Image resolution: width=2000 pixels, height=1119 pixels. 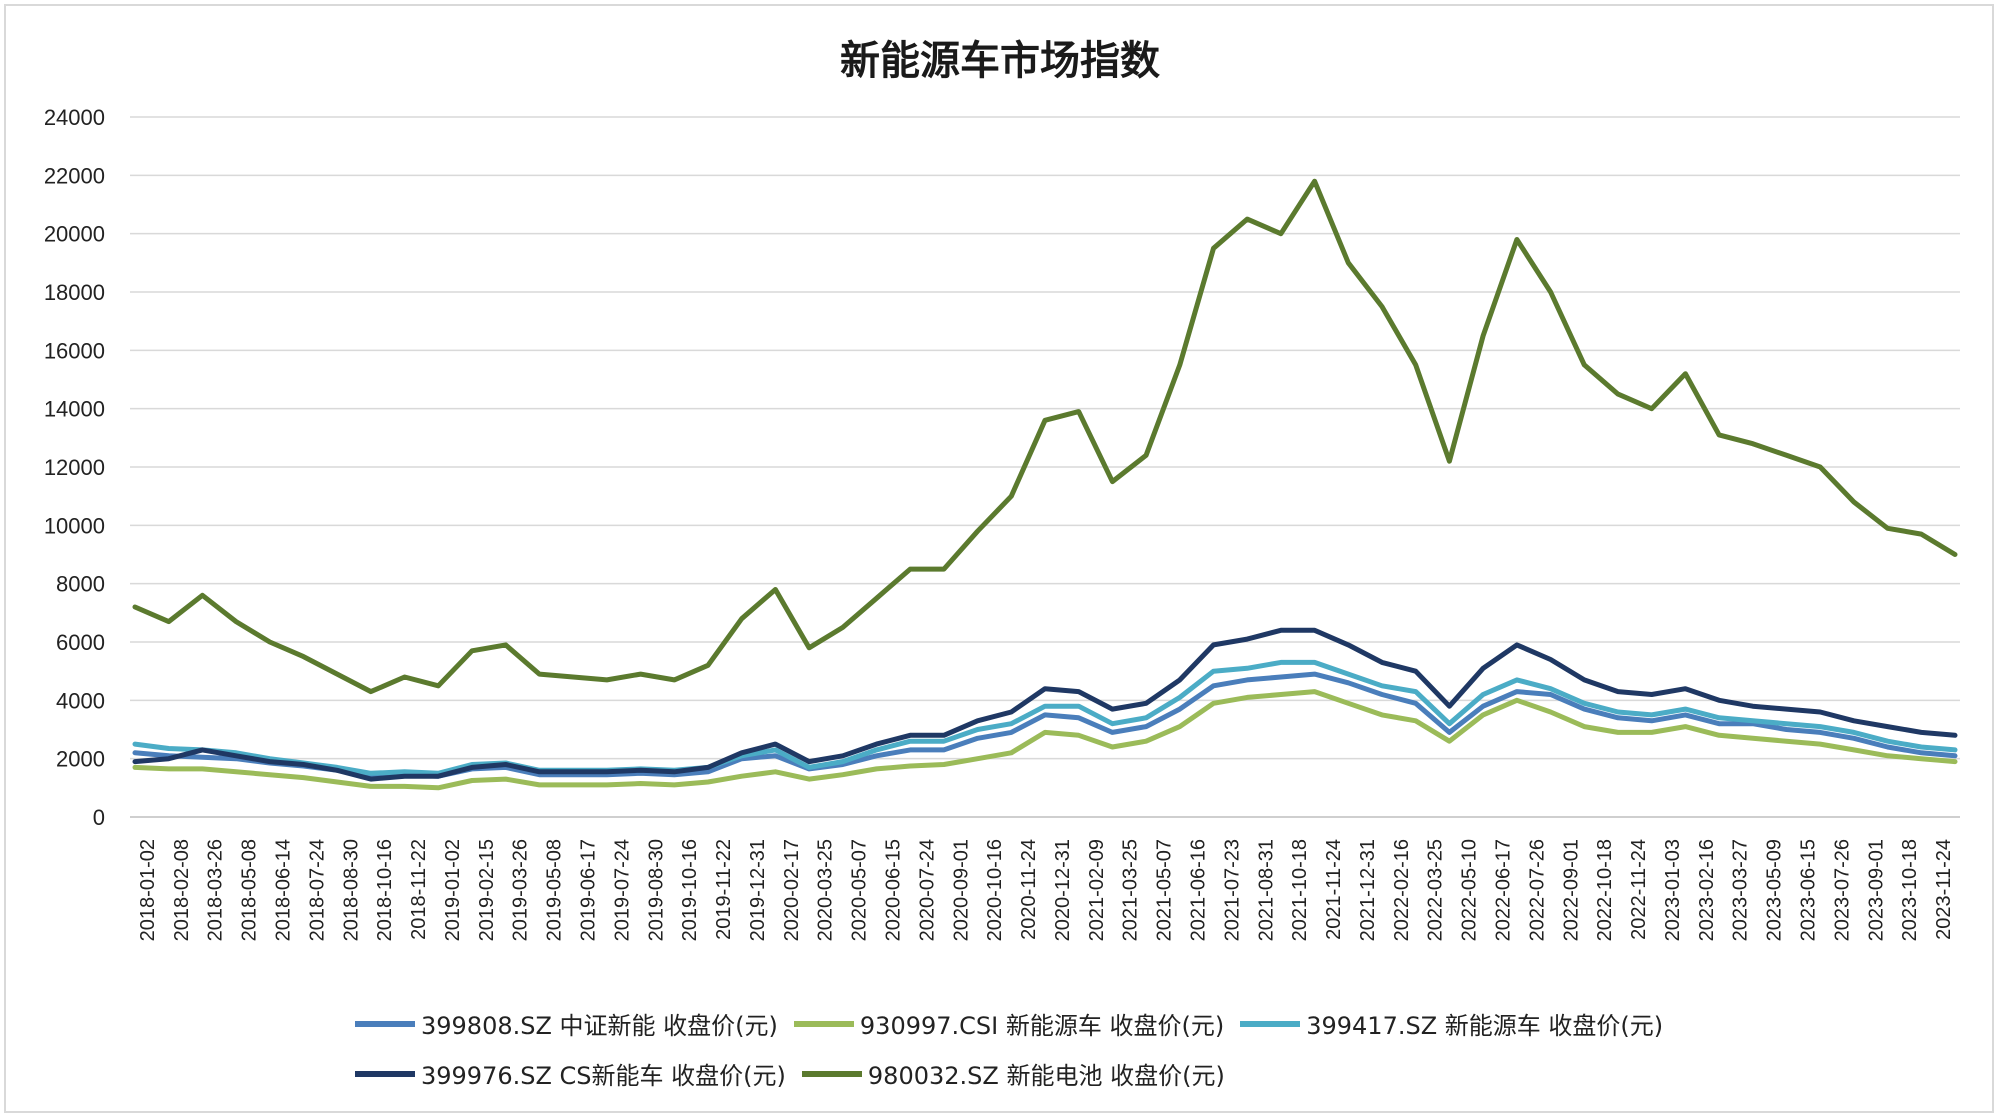 I want to click on x-tick-label: 2019-10-16, so click(x=690, y=890).